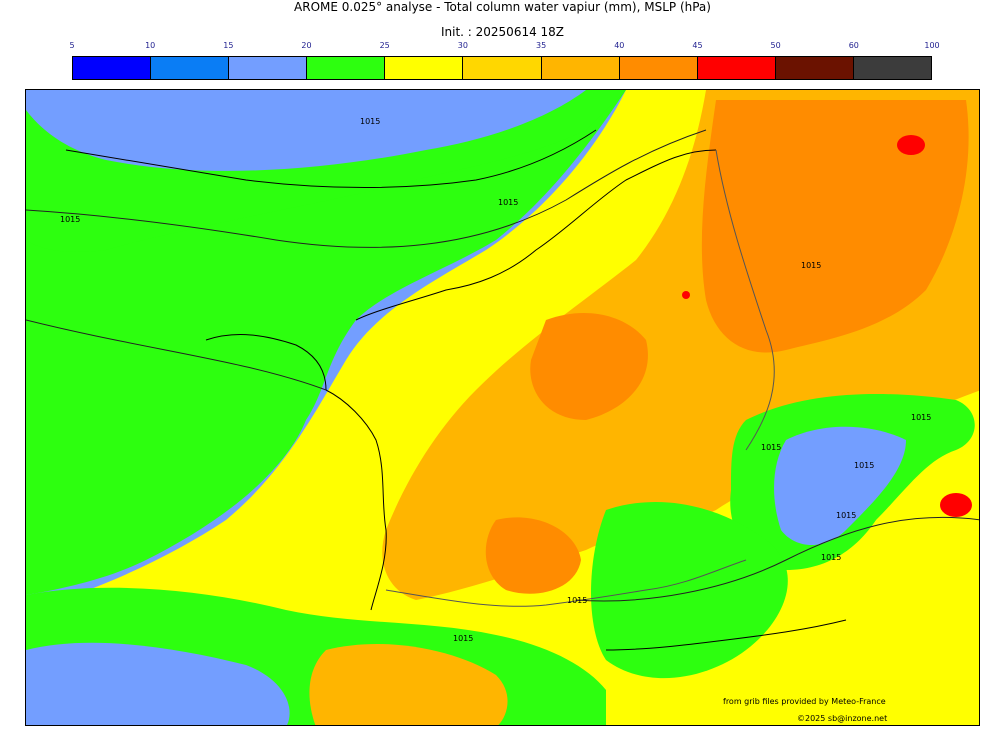  Describe the element at coordinates (408, 684) in the screenshot. I see `iberia-orange-area` at that location.